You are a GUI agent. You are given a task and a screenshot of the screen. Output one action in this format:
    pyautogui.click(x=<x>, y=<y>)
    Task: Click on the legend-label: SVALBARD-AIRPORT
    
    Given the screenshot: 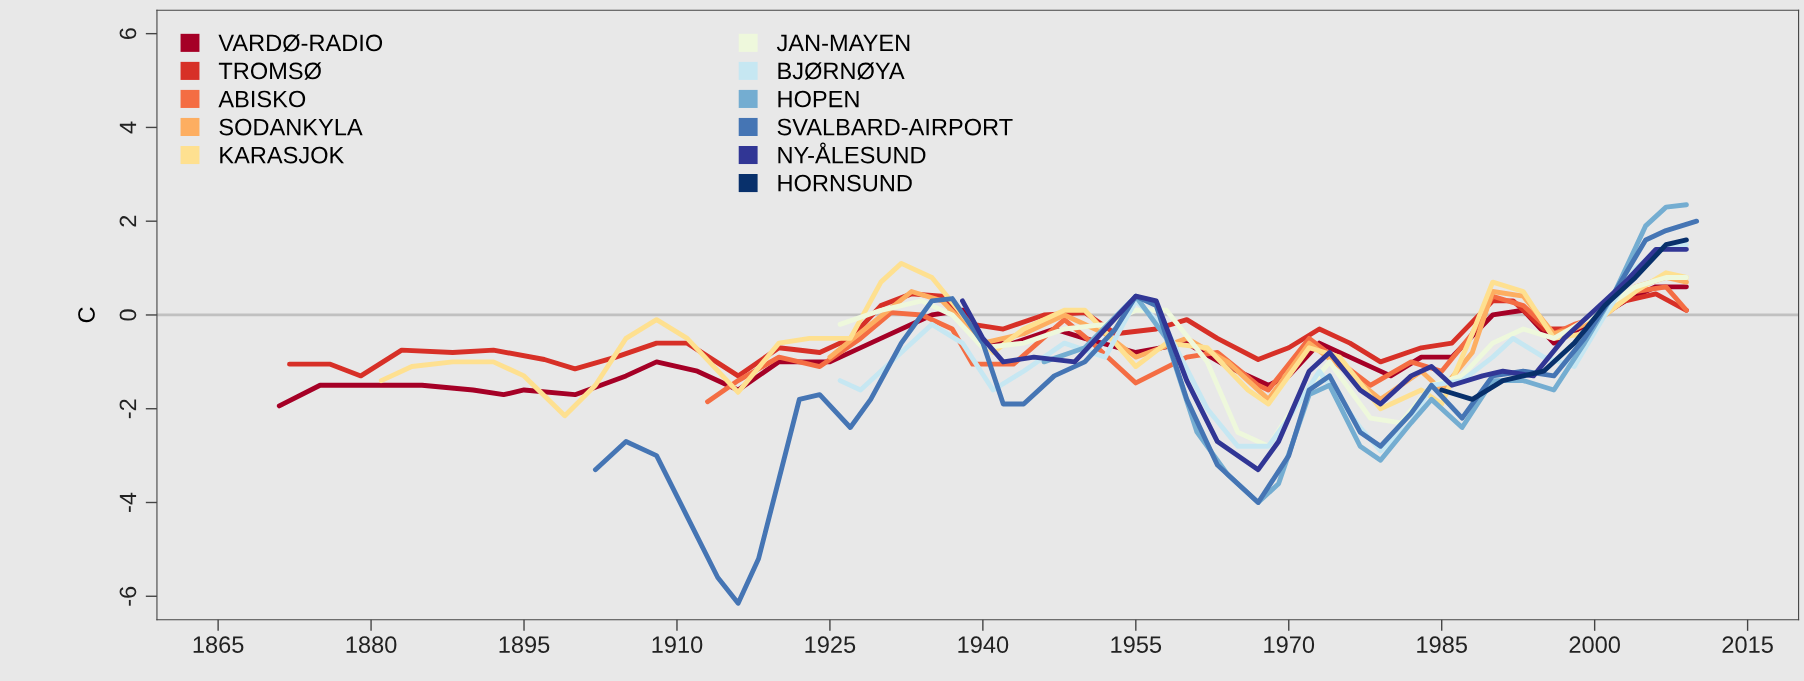 What is the action you would take?
    pyautogui.click(x=895, y=127)
    